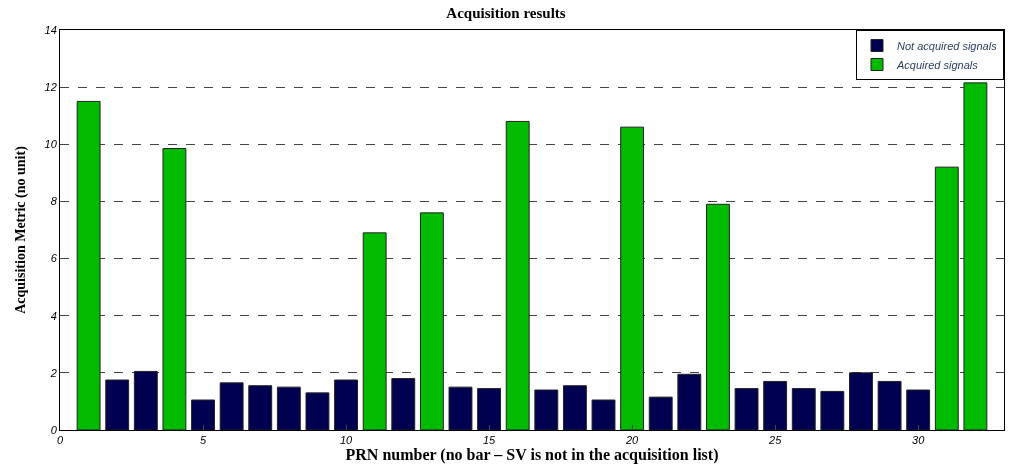  What do you see at coordinates (532, 455) in the screenshot?
I see `x-axis-title: PRN number (no bar – SV is not in the acquisition list)` at bounding box center [532, 455].